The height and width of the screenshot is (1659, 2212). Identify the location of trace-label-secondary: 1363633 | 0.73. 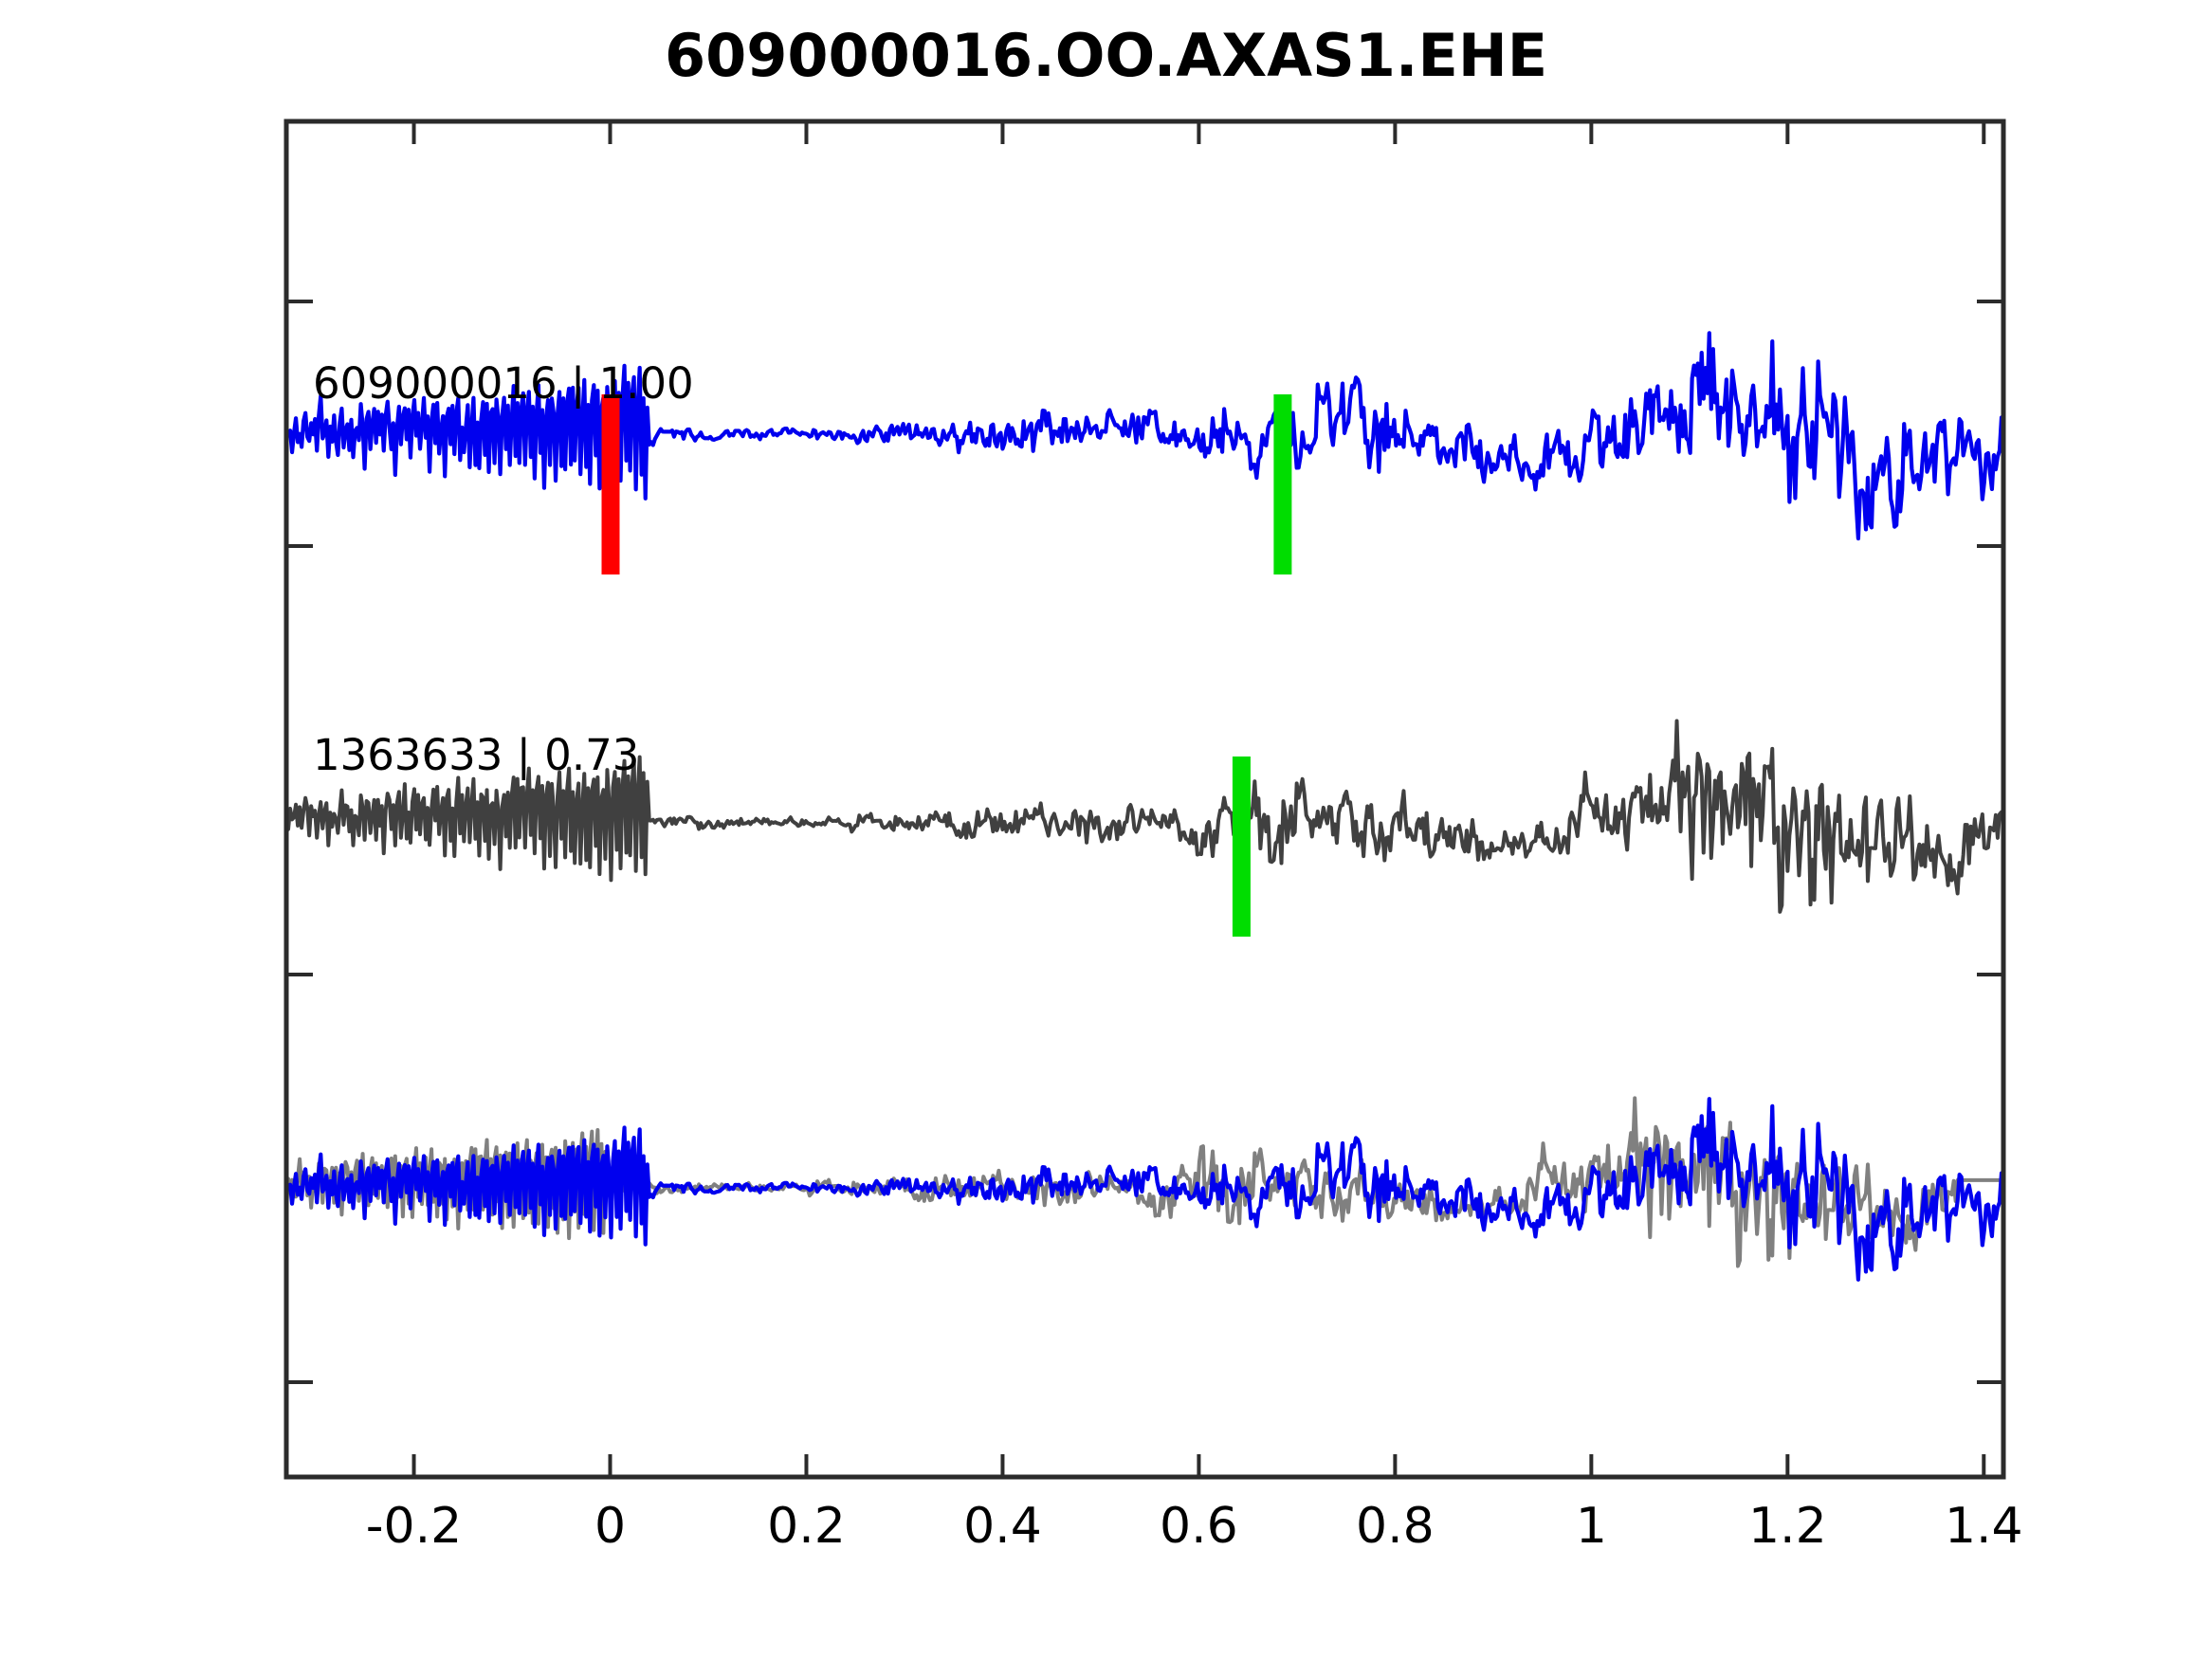
(476, 755).